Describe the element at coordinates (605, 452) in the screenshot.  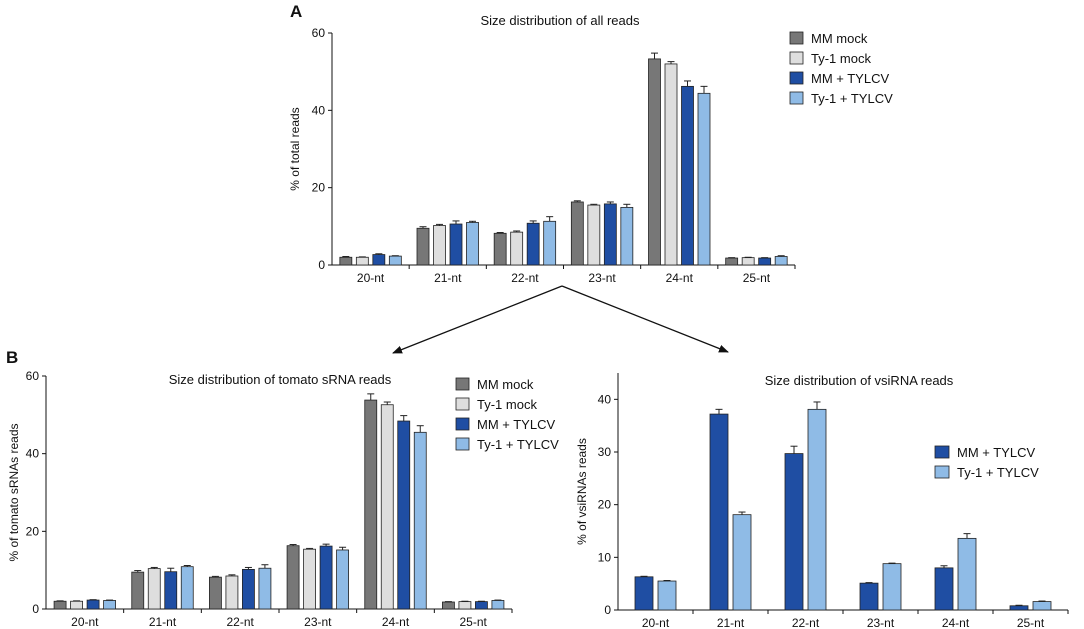
I see `y-tick-label: 30` at that location.